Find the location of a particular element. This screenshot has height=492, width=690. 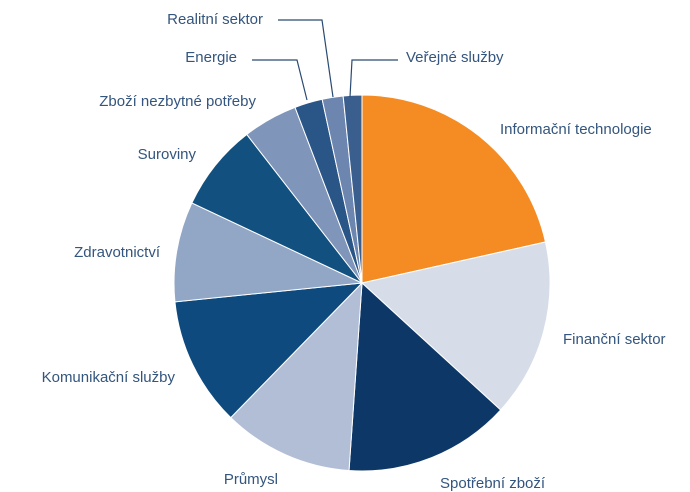

slice-label: Finanční sektor is located at coordinates (614, 339).